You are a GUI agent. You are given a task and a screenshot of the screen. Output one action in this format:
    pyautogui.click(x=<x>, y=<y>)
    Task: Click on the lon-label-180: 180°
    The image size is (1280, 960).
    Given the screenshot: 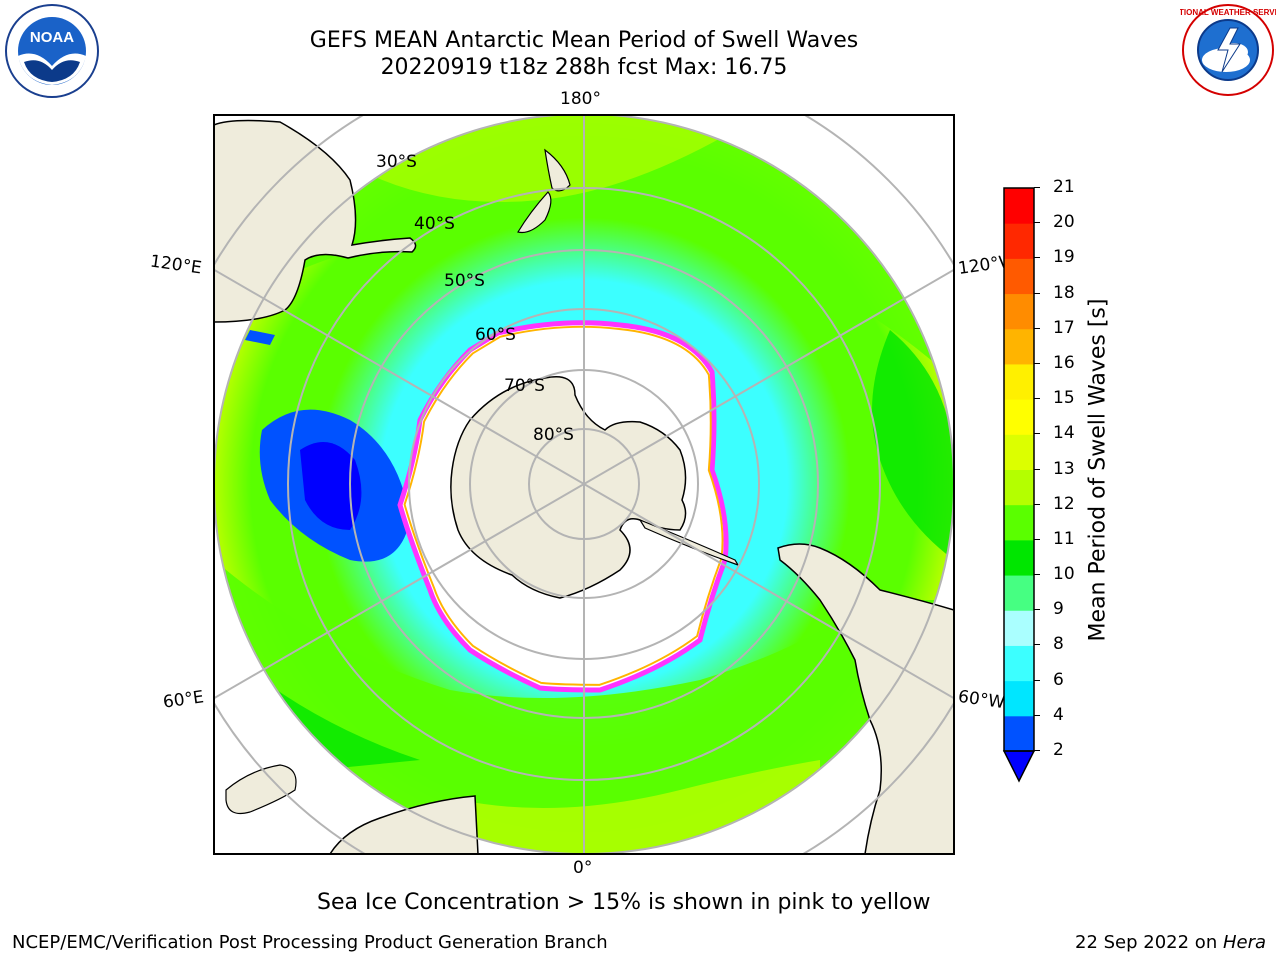 What is the action you would take?
    pyautogui.click(x=580, y=99)
    